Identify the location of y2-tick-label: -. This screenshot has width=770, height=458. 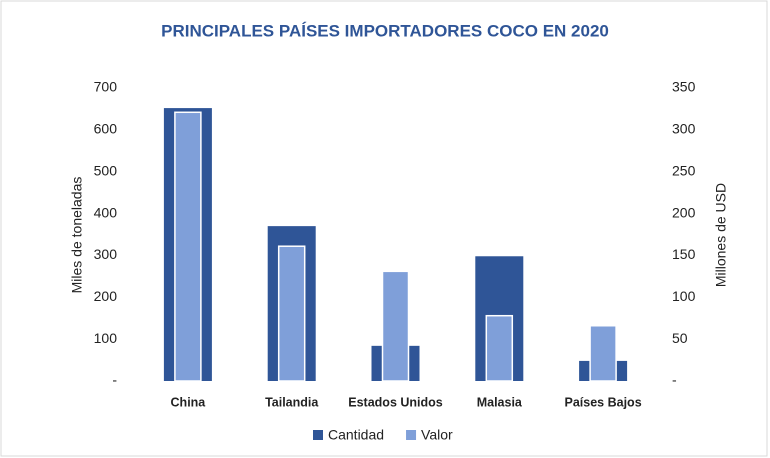
(674, 380).